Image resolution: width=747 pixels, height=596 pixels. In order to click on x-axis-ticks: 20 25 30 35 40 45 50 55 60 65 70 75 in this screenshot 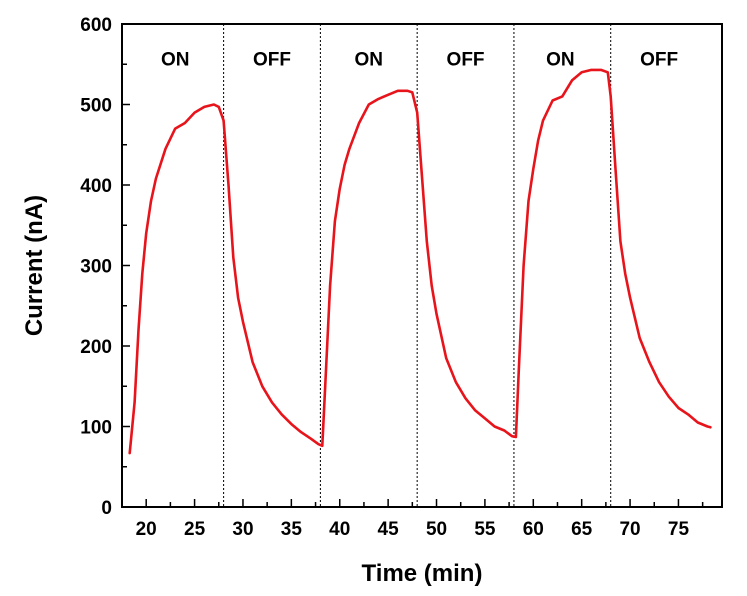, I will do `click(412, 519)`.